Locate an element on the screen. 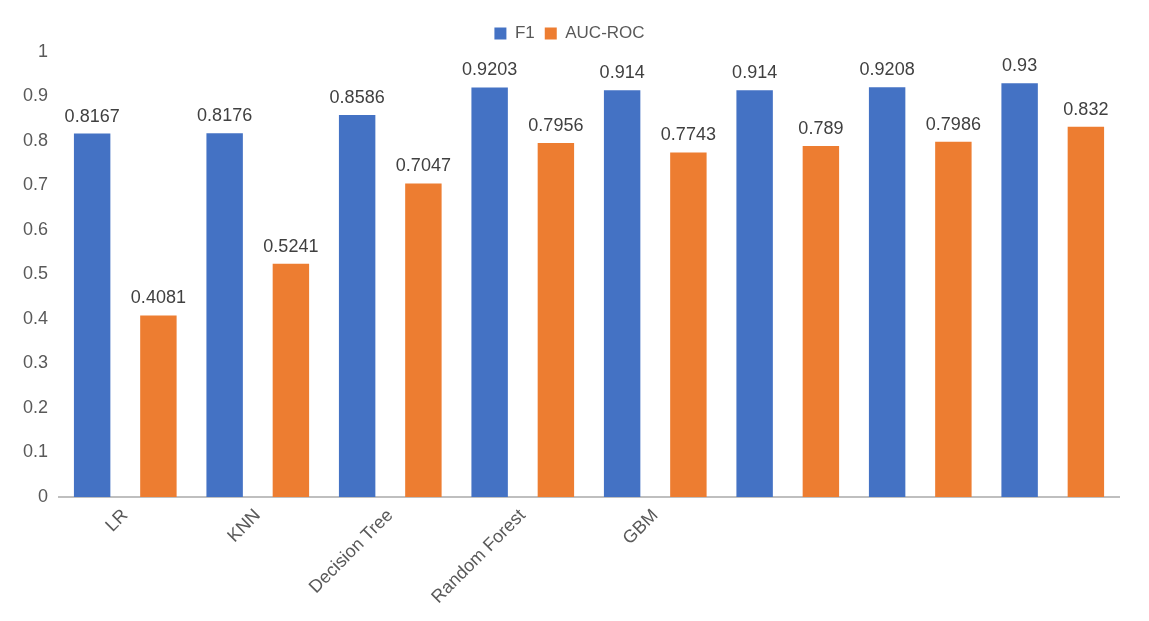 Image resolution: width=1149 pixels, height=621 pixels. legend-label: AUC-ROC is located at coordinates (605, 33).